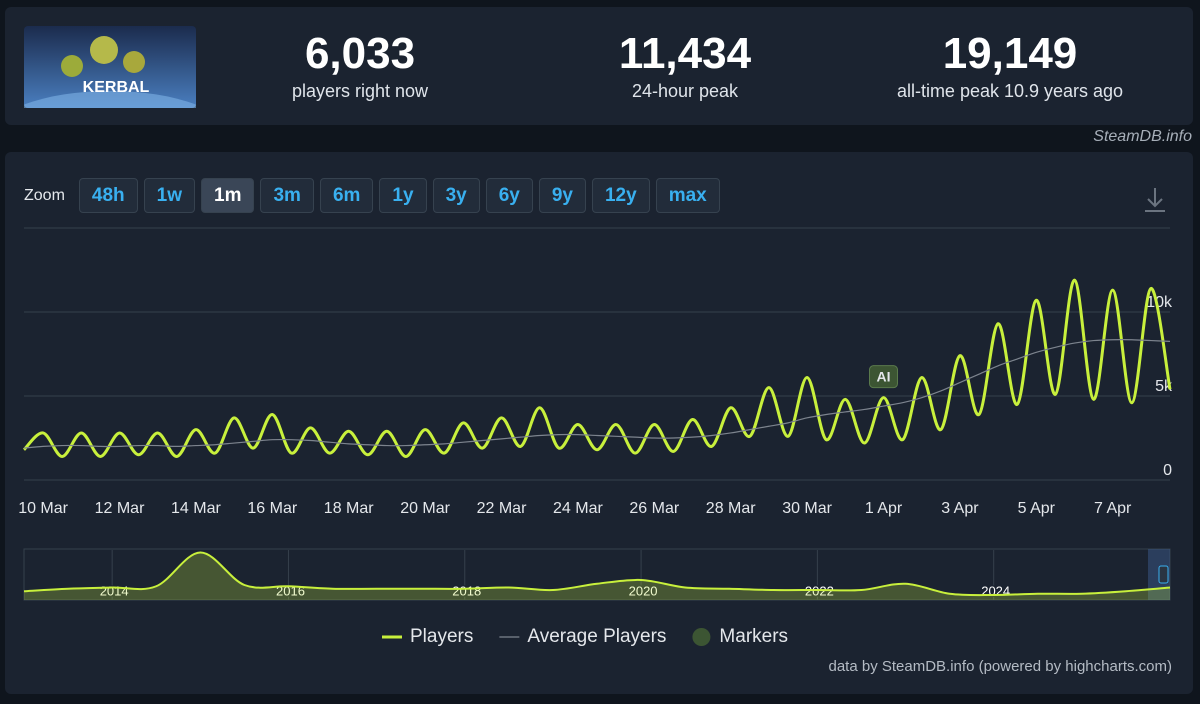 Image resolution: width=1200 pixels, height=704 pixels. What do you see at coordinates (685, 91) in the screenshot?
I see `stat-label: 24-hour peak` at bounding box center [685, 91].